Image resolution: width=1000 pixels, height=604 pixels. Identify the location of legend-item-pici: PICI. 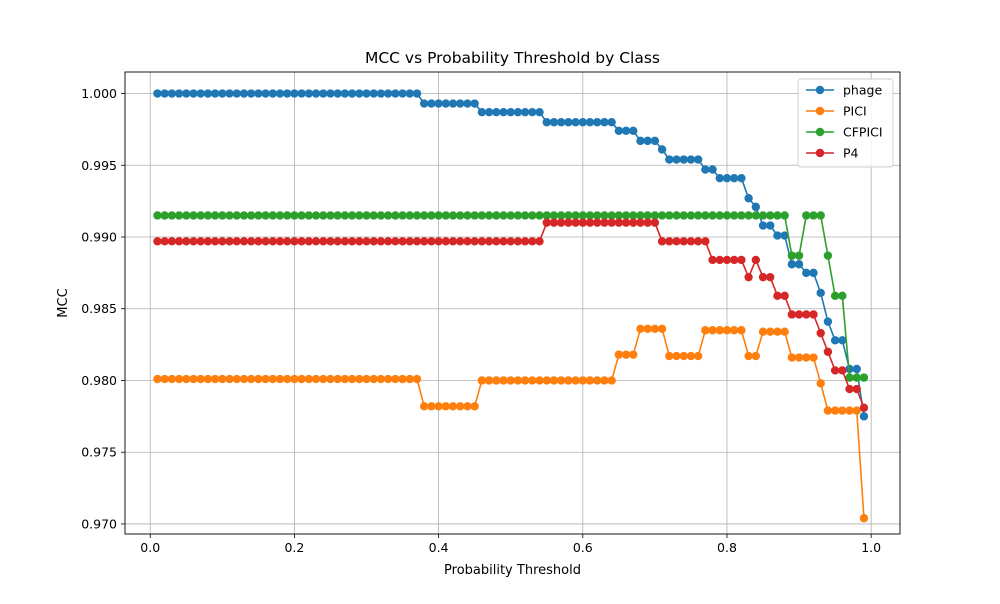
(836, 111).